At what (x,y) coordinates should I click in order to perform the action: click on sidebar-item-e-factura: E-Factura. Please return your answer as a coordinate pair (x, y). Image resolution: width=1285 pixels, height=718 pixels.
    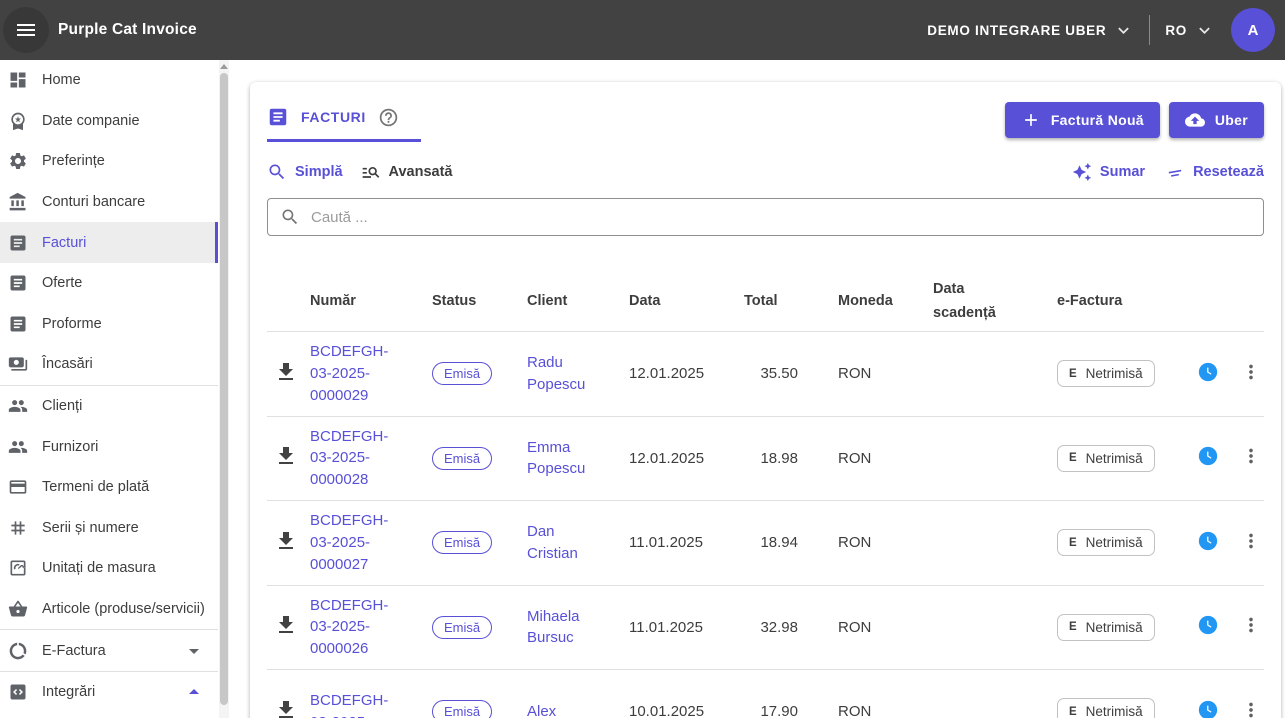
    Looking at the image, I should click on (109, 650).